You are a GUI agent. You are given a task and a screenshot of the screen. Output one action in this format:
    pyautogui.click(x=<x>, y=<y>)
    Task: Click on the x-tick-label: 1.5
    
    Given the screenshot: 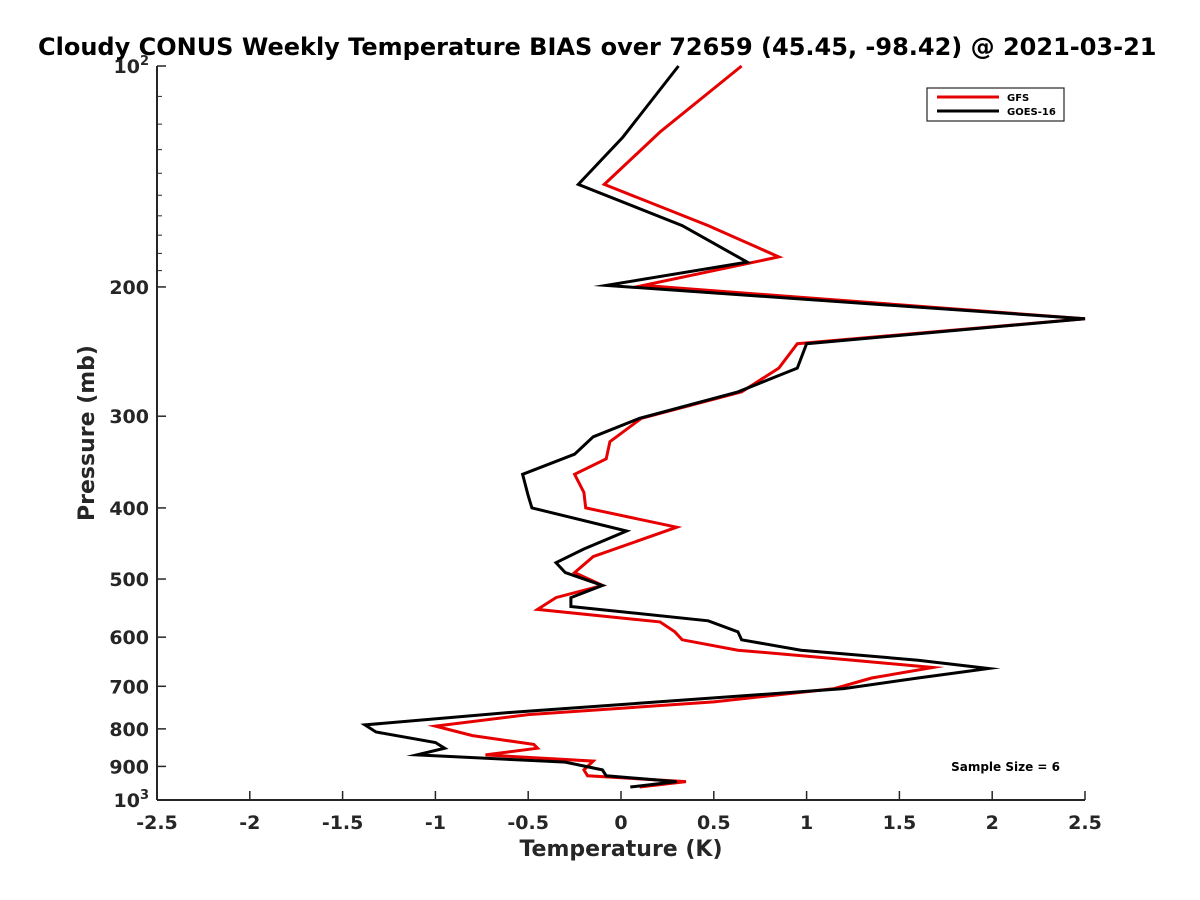 What is the action you would take?
    pyautogui.click(x=900, y=823)
    